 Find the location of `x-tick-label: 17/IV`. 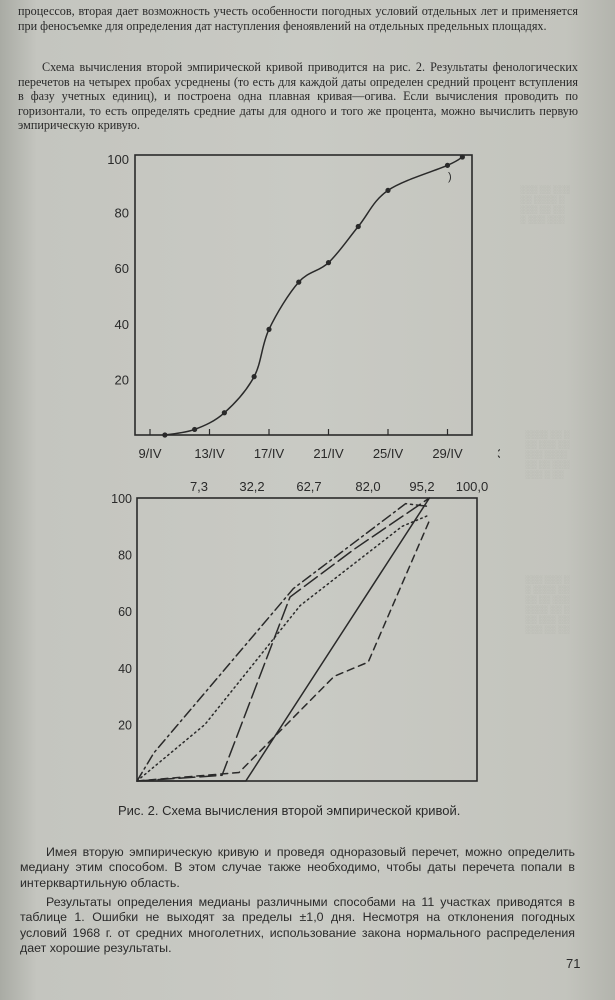

x-tick-label: 17/IV is located at coordinates (269, 453).